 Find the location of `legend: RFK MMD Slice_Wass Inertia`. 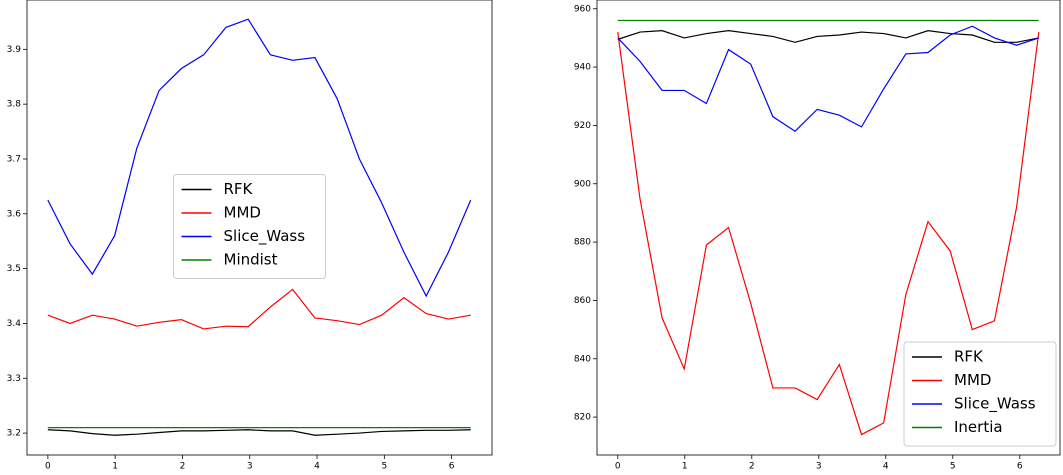

legend: RFK MMD Slice_Wass Inertia is located at coordinates (980, 394).